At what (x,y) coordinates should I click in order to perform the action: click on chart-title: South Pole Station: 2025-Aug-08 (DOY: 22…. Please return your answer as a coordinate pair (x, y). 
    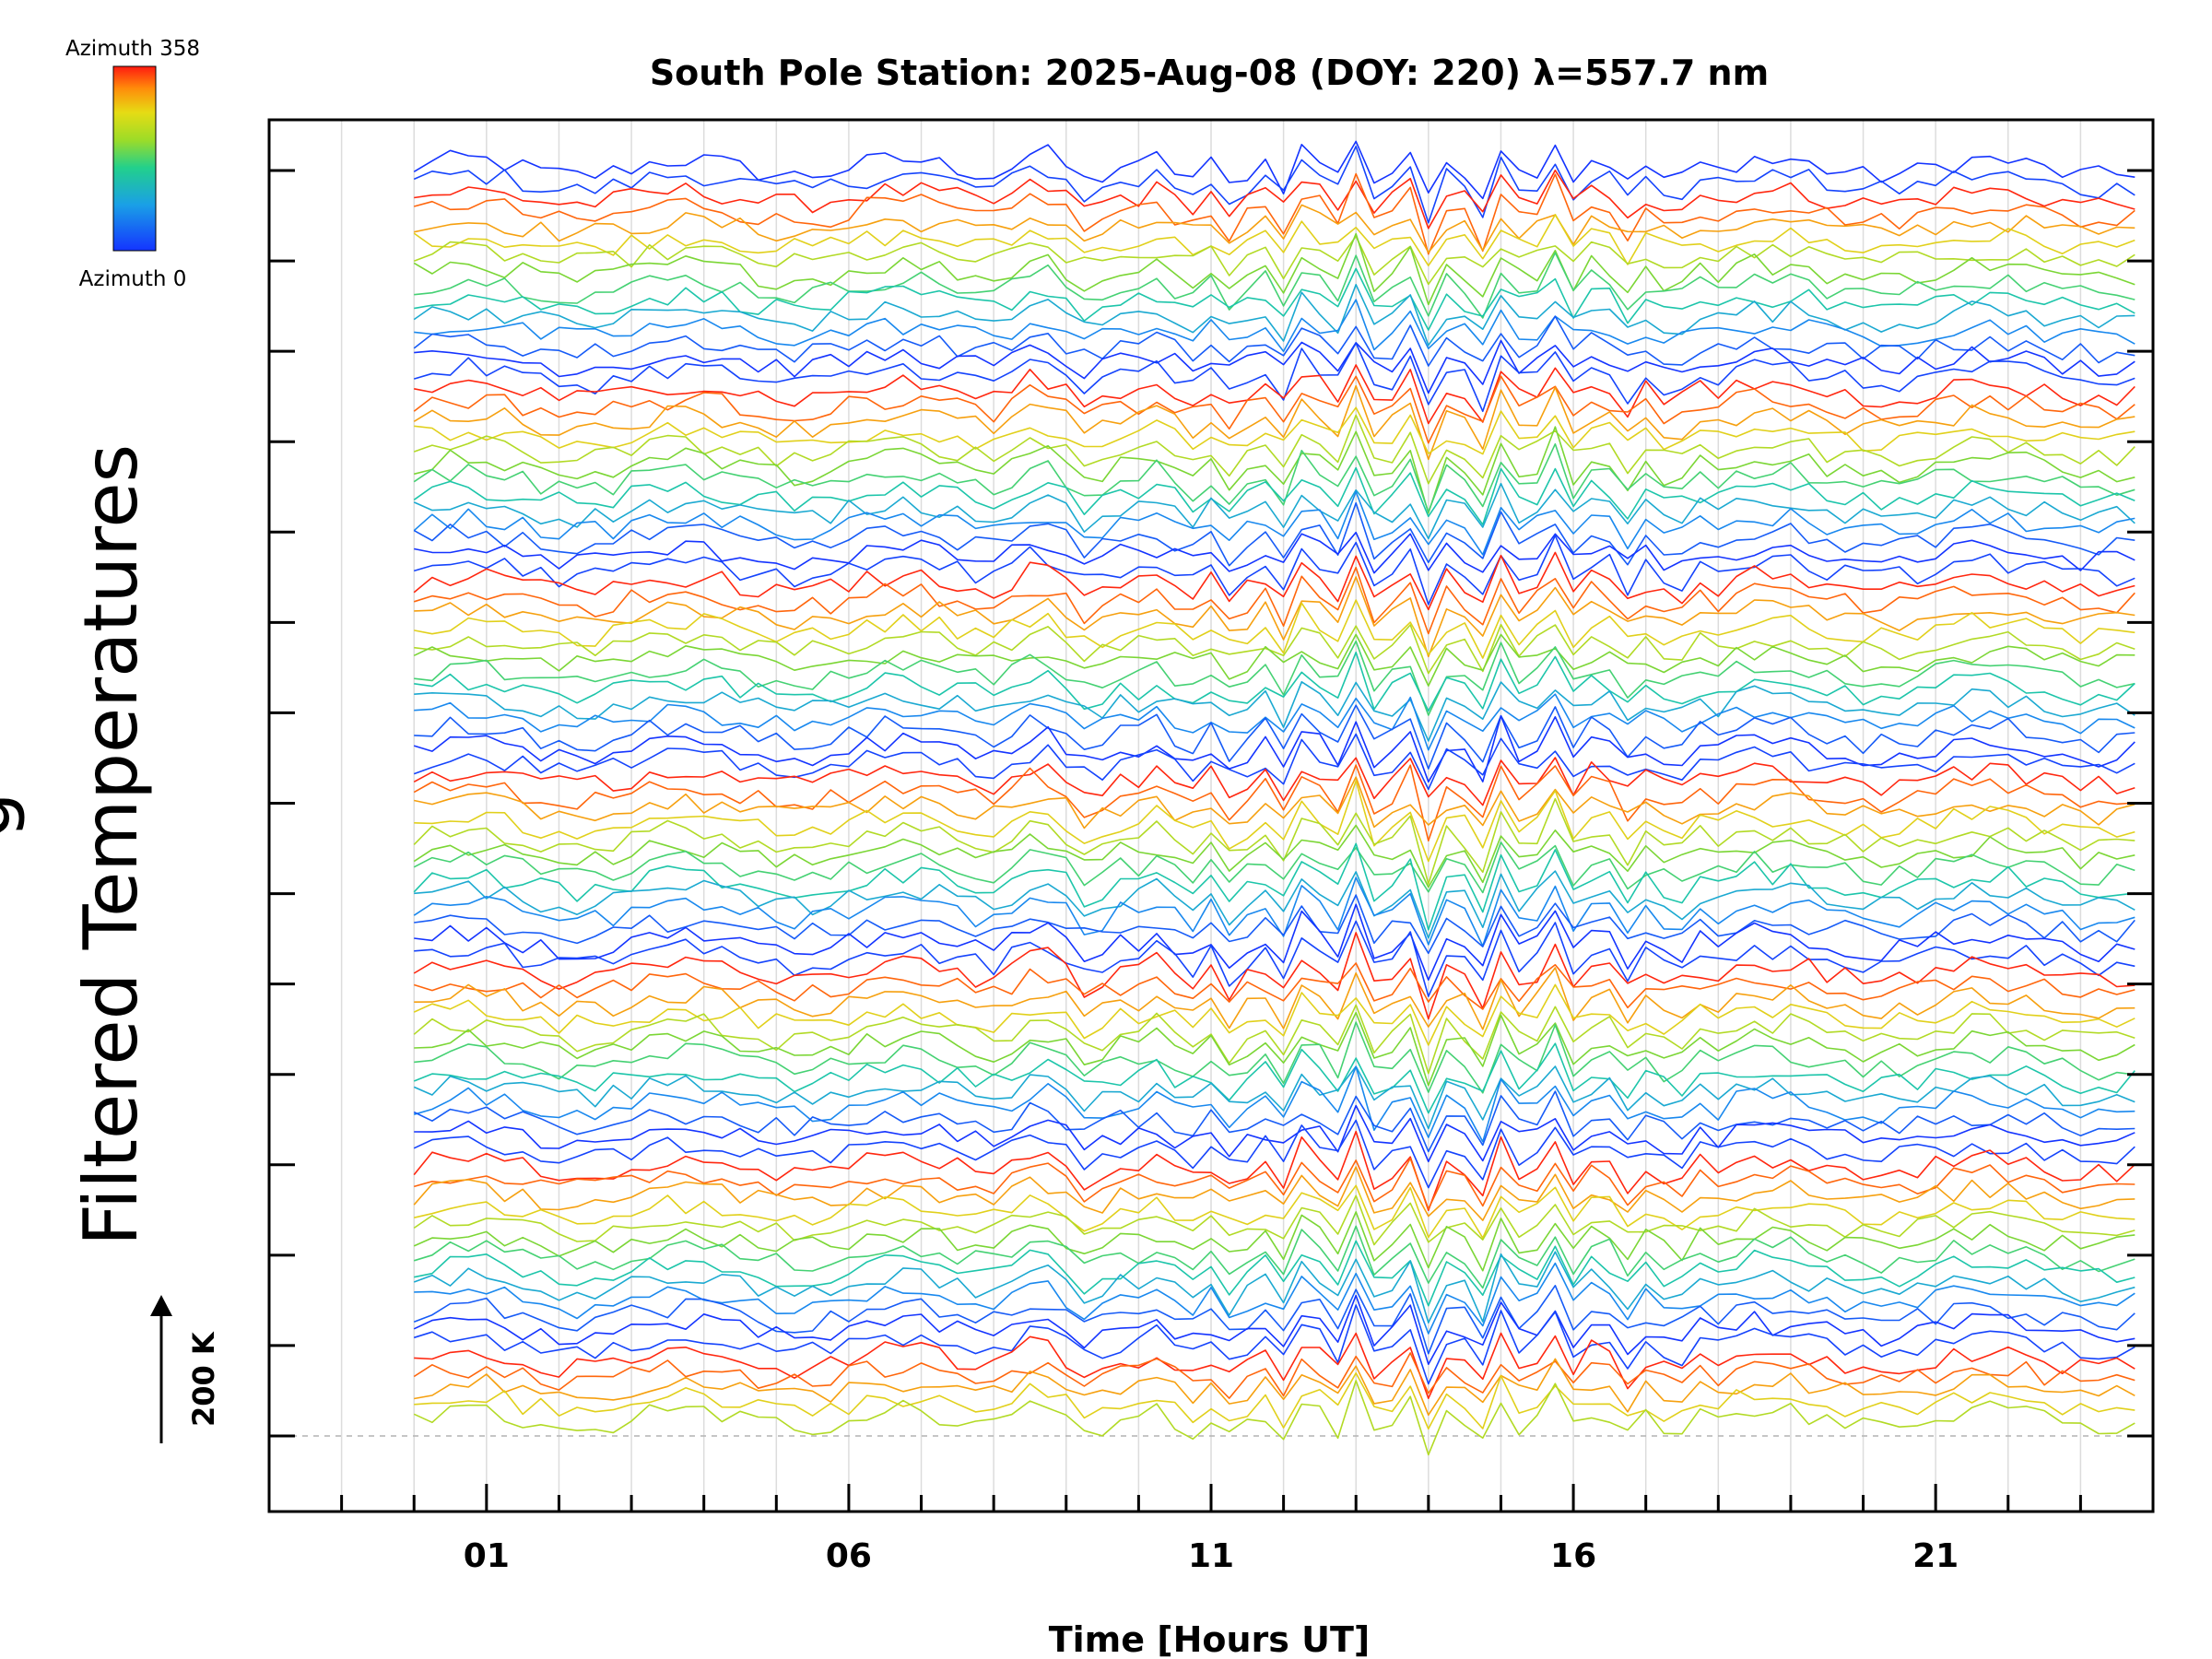
    Looking at the image, I should click on (1209, 73).